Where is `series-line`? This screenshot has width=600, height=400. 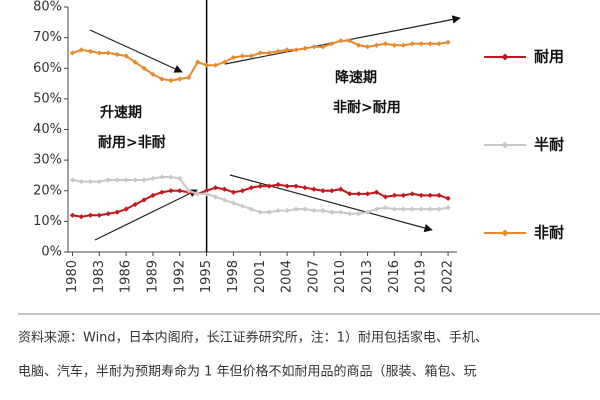 series-line is located at coordinates (260, 60).